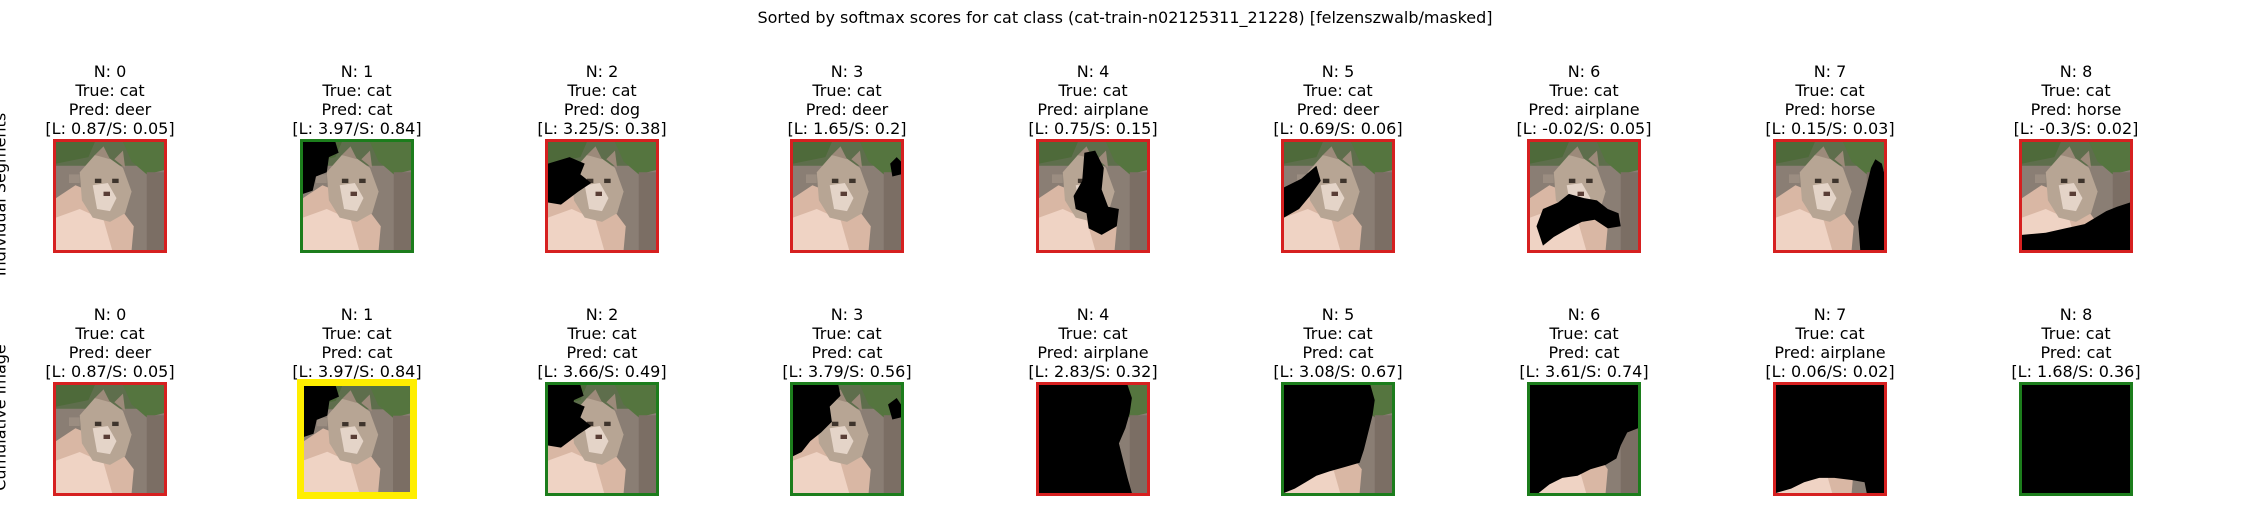  What do you see at coordinates (602, 109) in the screenshot?
I see `pred-label: Pred: dog` at bounding box center [602, 109].